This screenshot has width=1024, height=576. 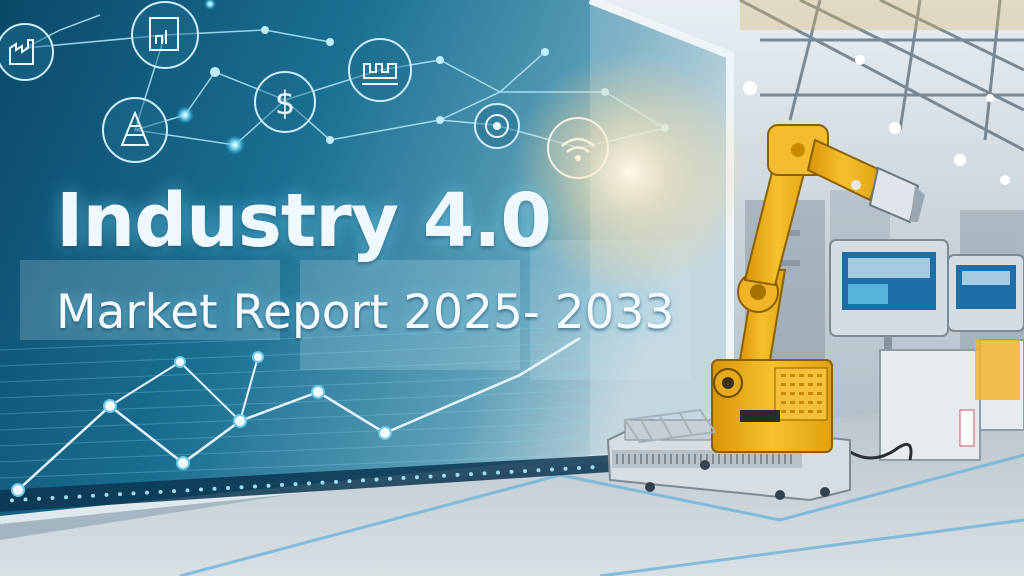 I want to click on led-strip, so click(x=302, y=484).